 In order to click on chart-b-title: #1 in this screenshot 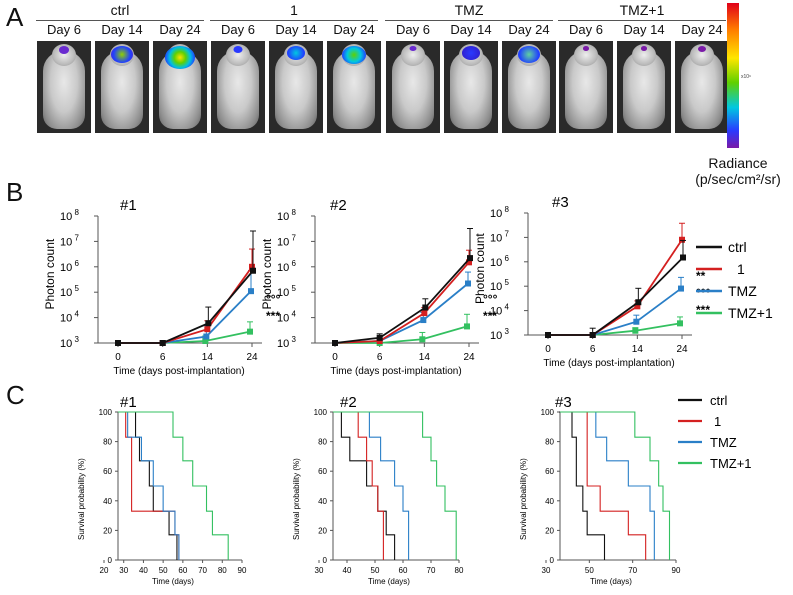, I will do `click(128, 205)`.